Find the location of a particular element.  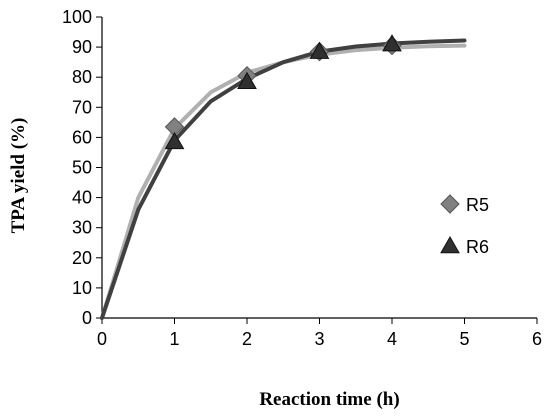

series-markers is located at coordinates (283, 92).